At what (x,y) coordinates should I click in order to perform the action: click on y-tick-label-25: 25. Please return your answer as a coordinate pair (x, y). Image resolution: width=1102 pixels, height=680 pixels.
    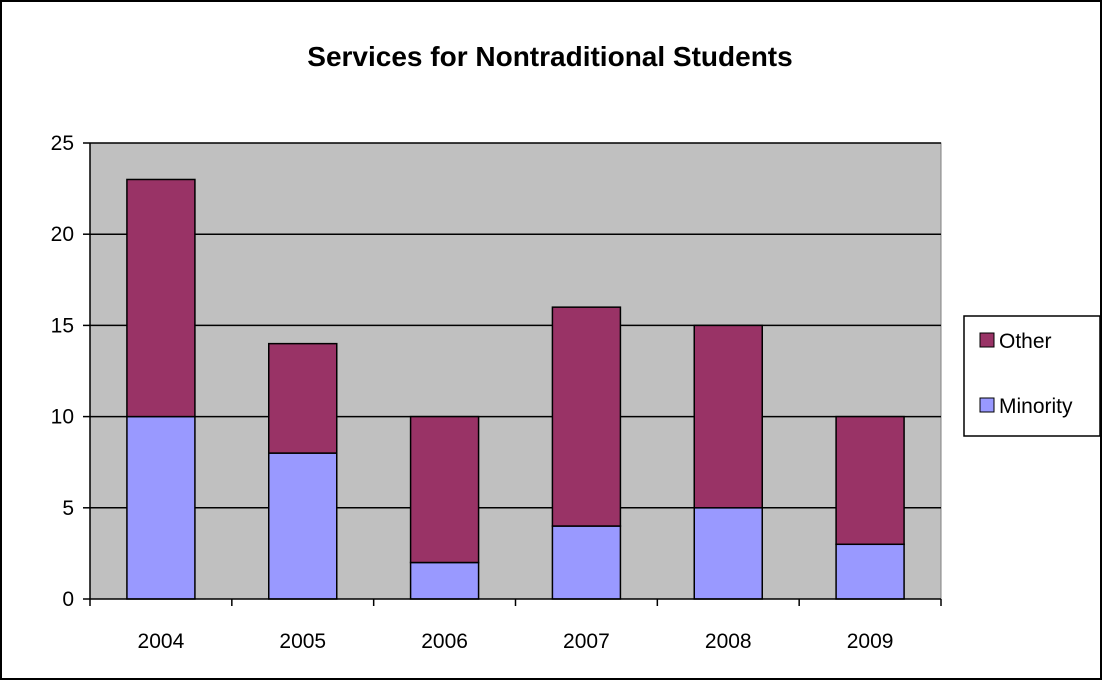
    Looking at the image, I should click on (62, 143).